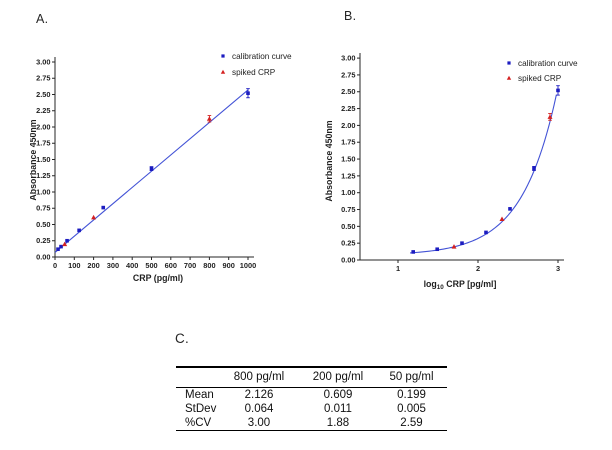 This screenshot has height=450, width=612. What do you see at coordinates (151, 265) in the screenshot?
I see `x-tick-label: 500` at bounding box center [151, 265].